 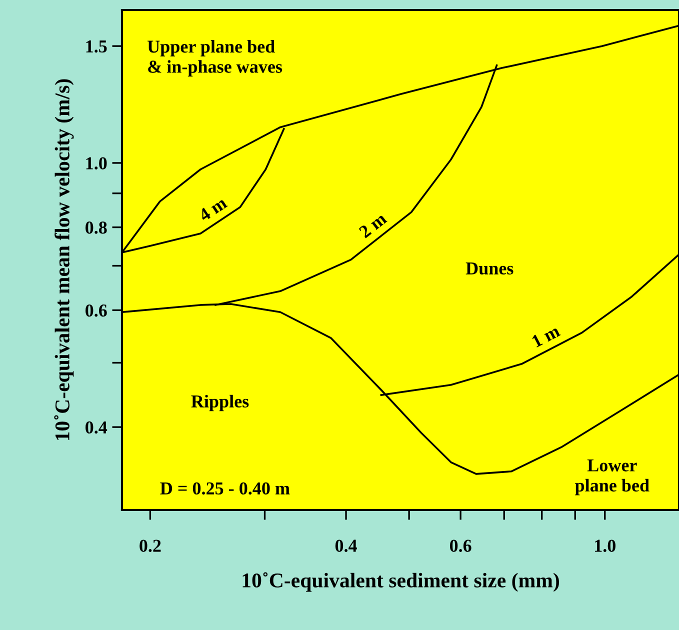 What do you see at coordinates (96, 46) in the screenshot?
I see `y-tick-label: 1.5` at bounding box center [96, 46].